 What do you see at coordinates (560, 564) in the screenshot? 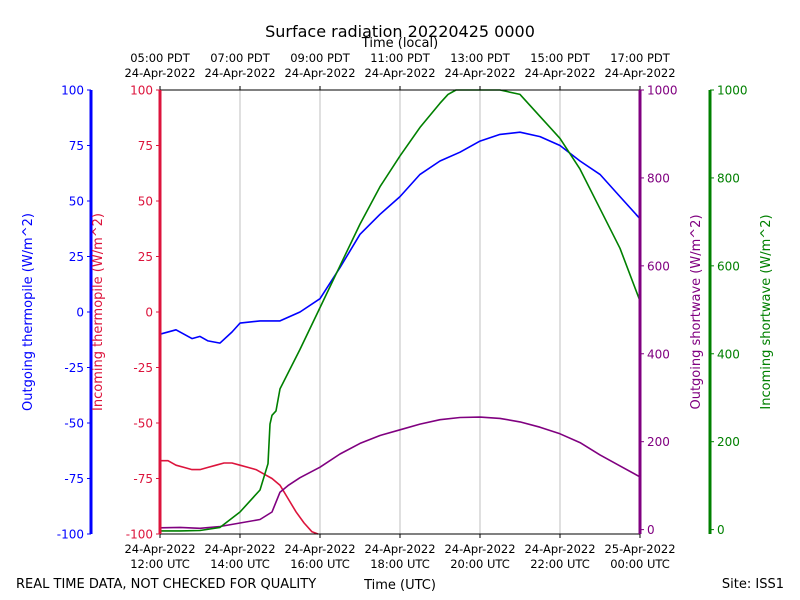
I see `x-tick-label-time: 22:00 UTC` at bounding box center [560, 564].